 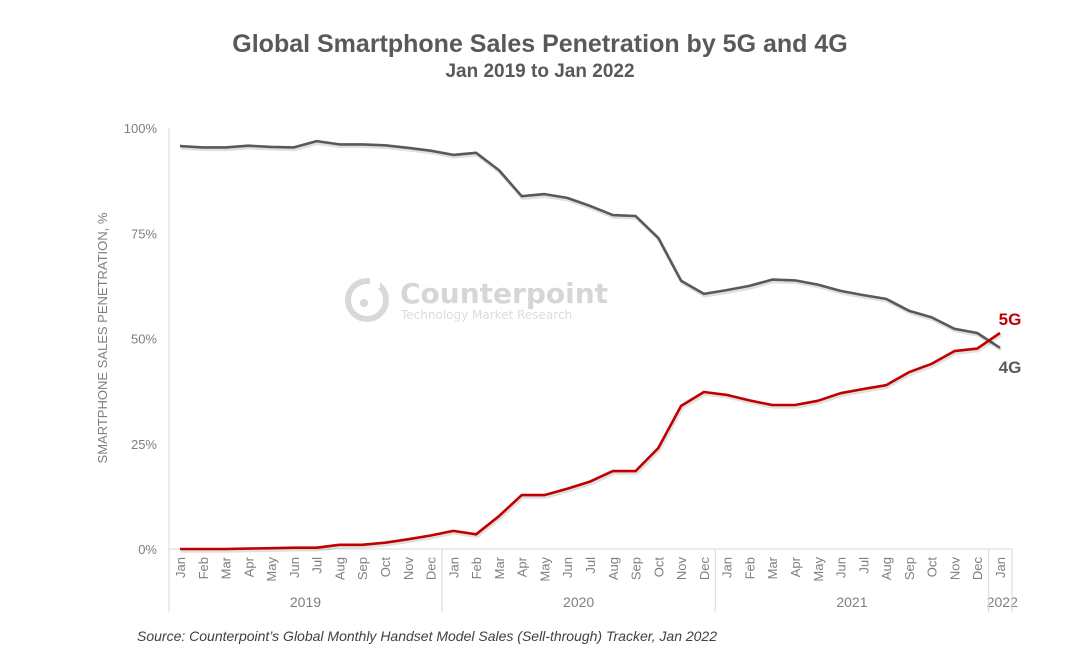 I want to click on x-year-label: 2020, so click(x=578, y=602).